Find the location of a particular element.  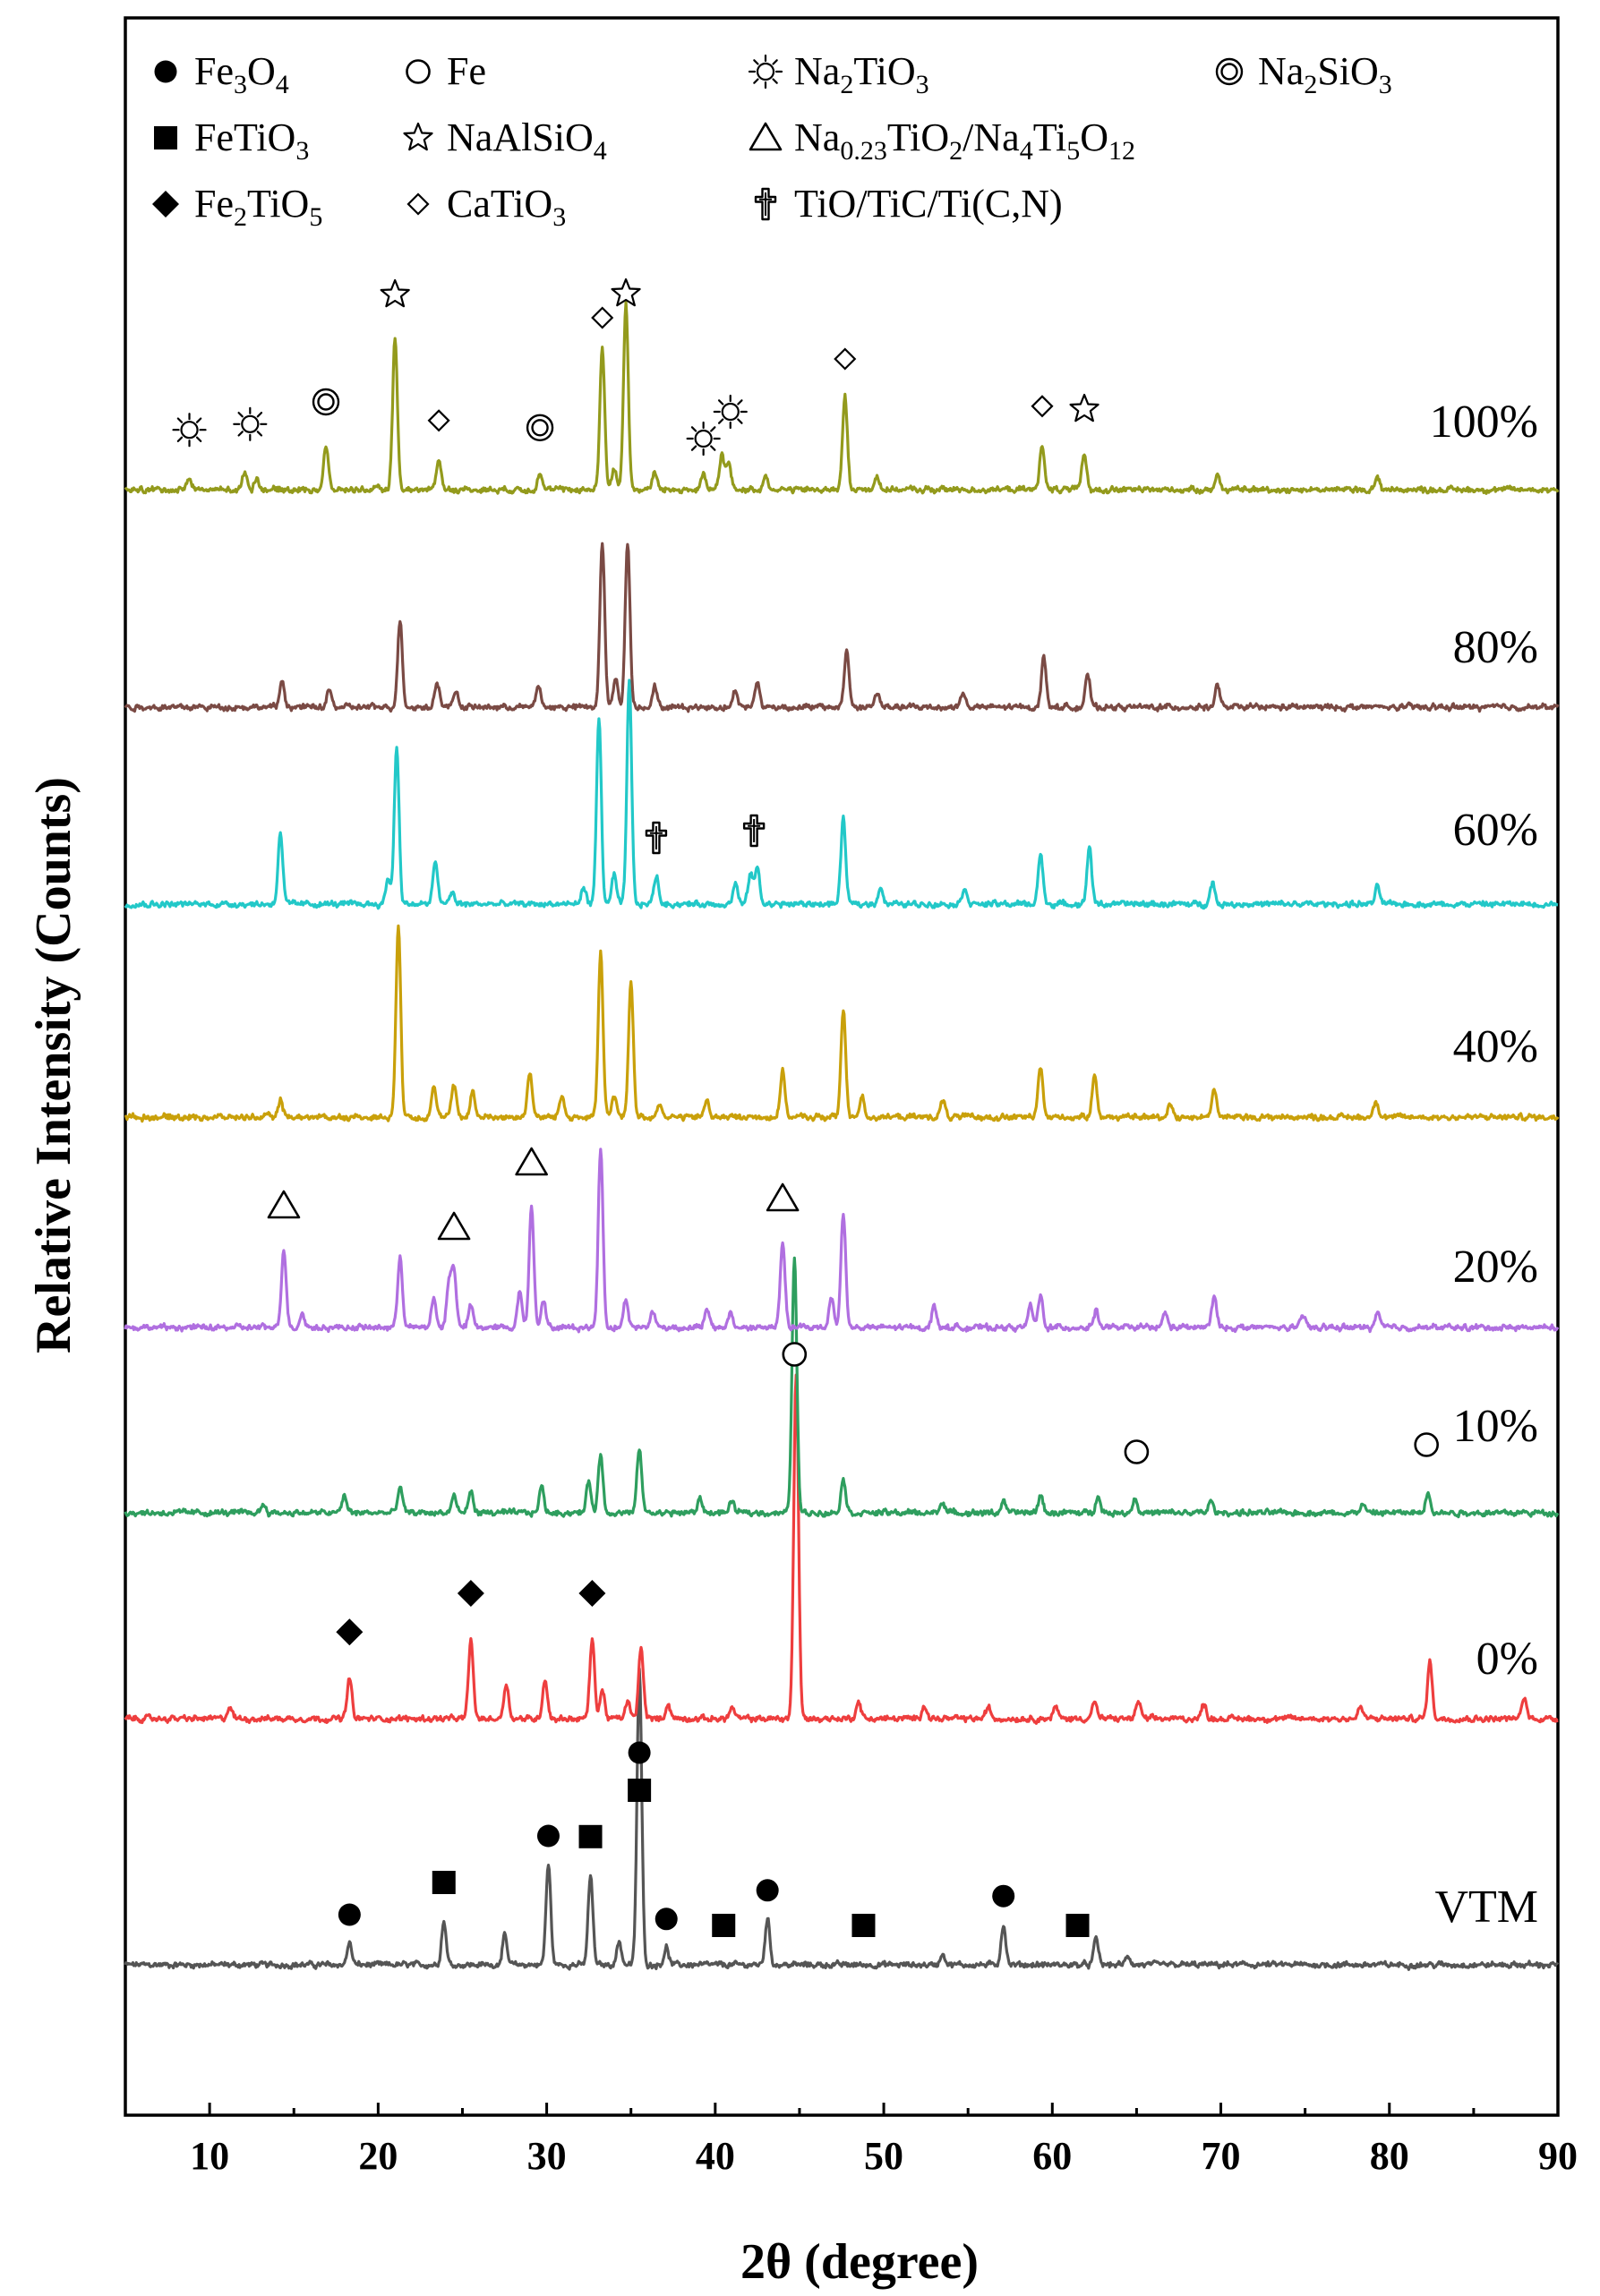

series-label-20pct: 20% is located at coordinates (1496, 1267).